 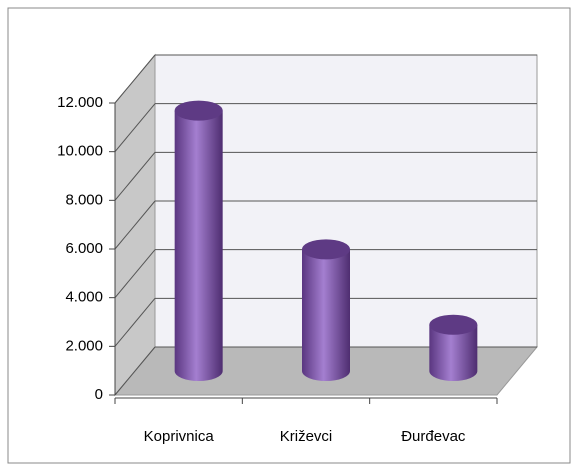 What do you see at coordinates (84, 345) in the screenshot?
I see `y-tick-label: 2.000` at bounding box center [84, 345].